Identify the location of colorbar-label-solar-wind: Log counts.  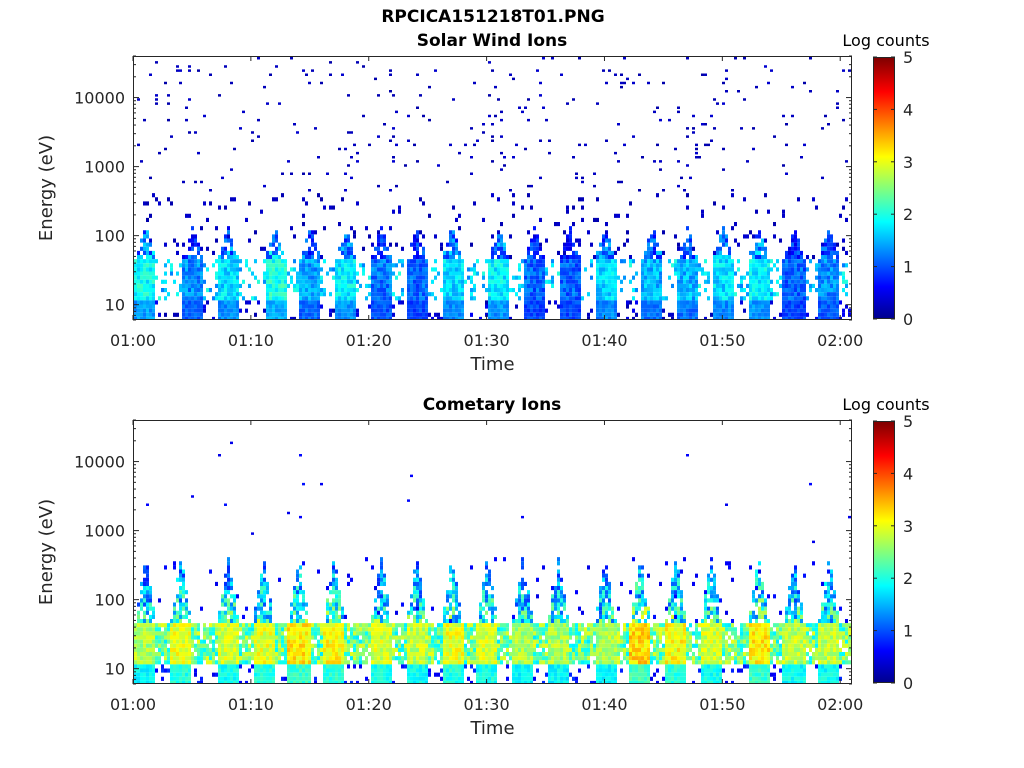
(886, 40).